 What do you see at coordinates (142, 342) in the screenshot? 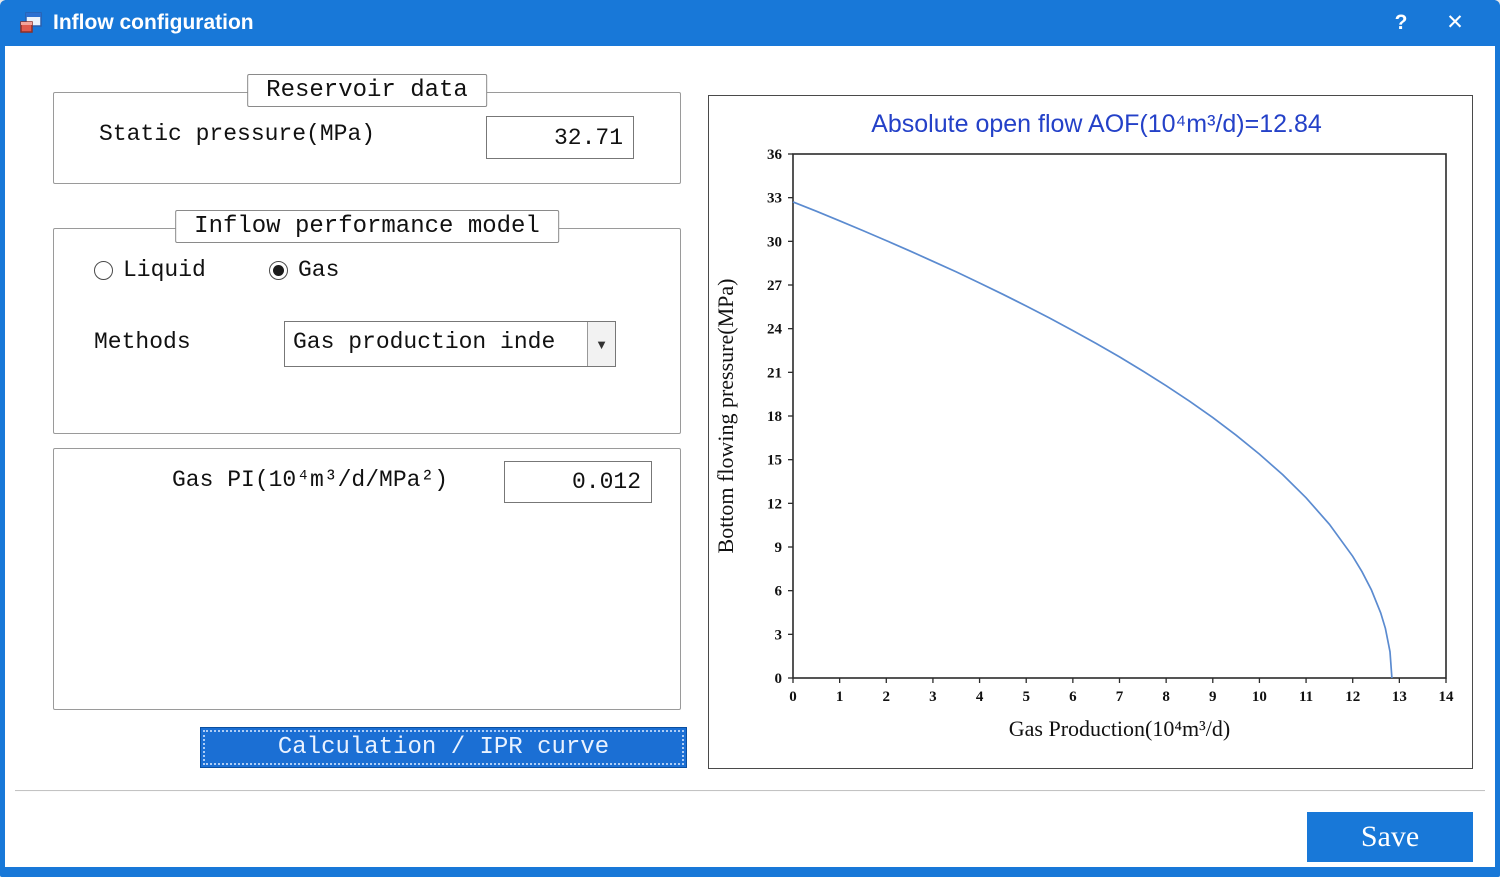
I see `methods-label: Methods` at bounding box center [142, 342].